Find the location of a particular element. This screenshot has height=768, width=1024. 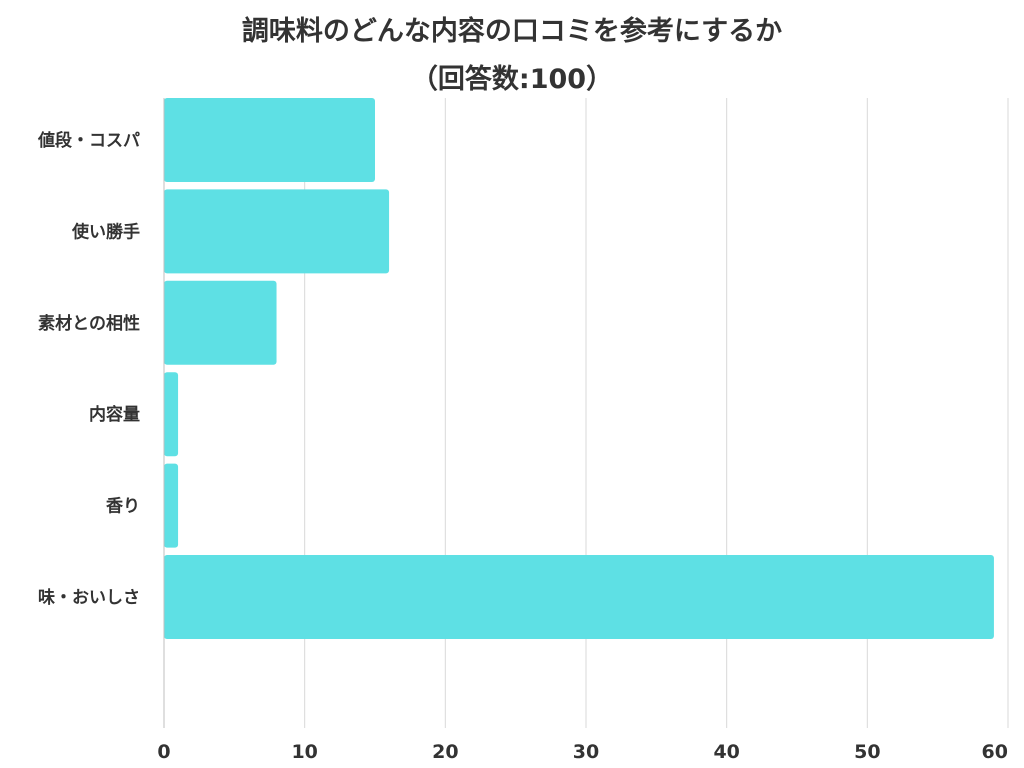

x-tick-label: 30 is located at coordinates (586, 752).